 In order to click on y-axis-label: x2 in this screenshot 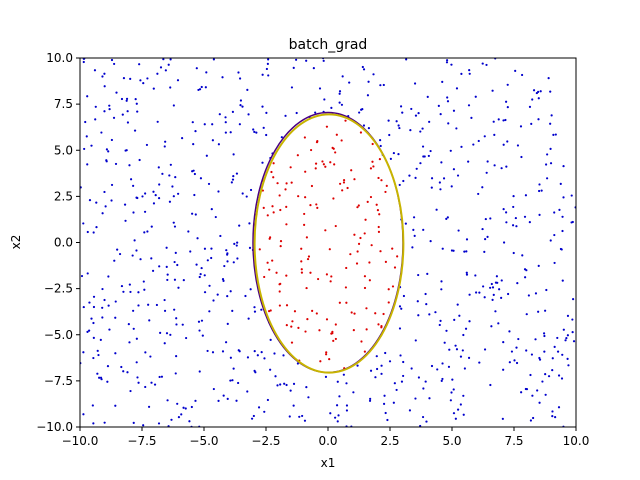, I will do `click(16, 242)`.